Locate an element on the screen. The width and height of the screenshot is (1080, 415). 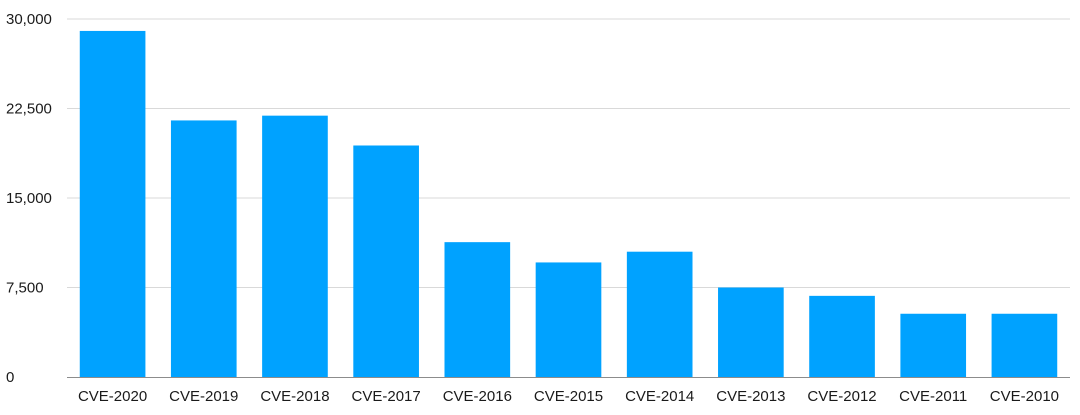
x-tick-label: CVE-2010 is located at coordinates (1024, 396).